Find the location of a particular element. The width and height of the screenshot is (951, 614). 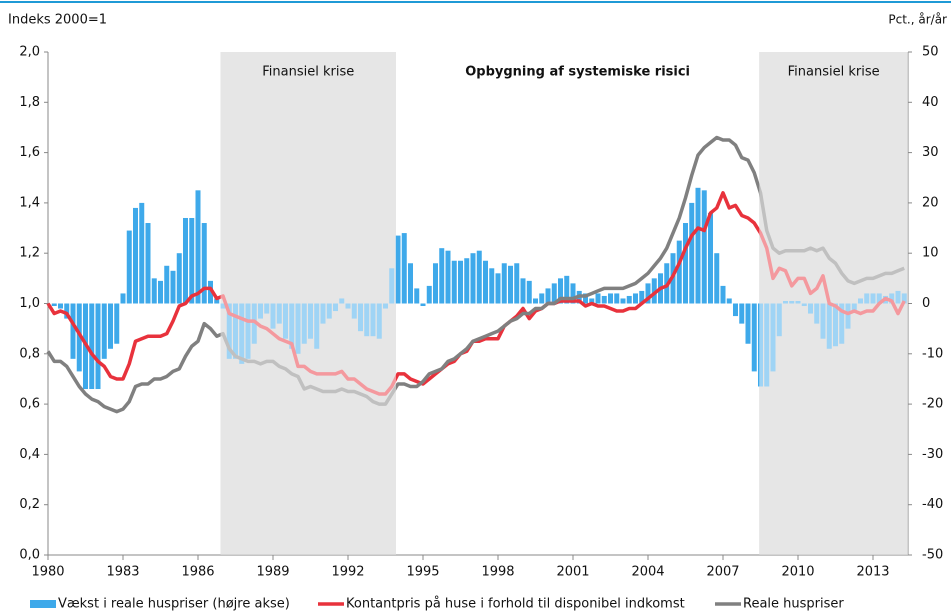

y2-tick-label: -40 is located at coordinates (932, 504).